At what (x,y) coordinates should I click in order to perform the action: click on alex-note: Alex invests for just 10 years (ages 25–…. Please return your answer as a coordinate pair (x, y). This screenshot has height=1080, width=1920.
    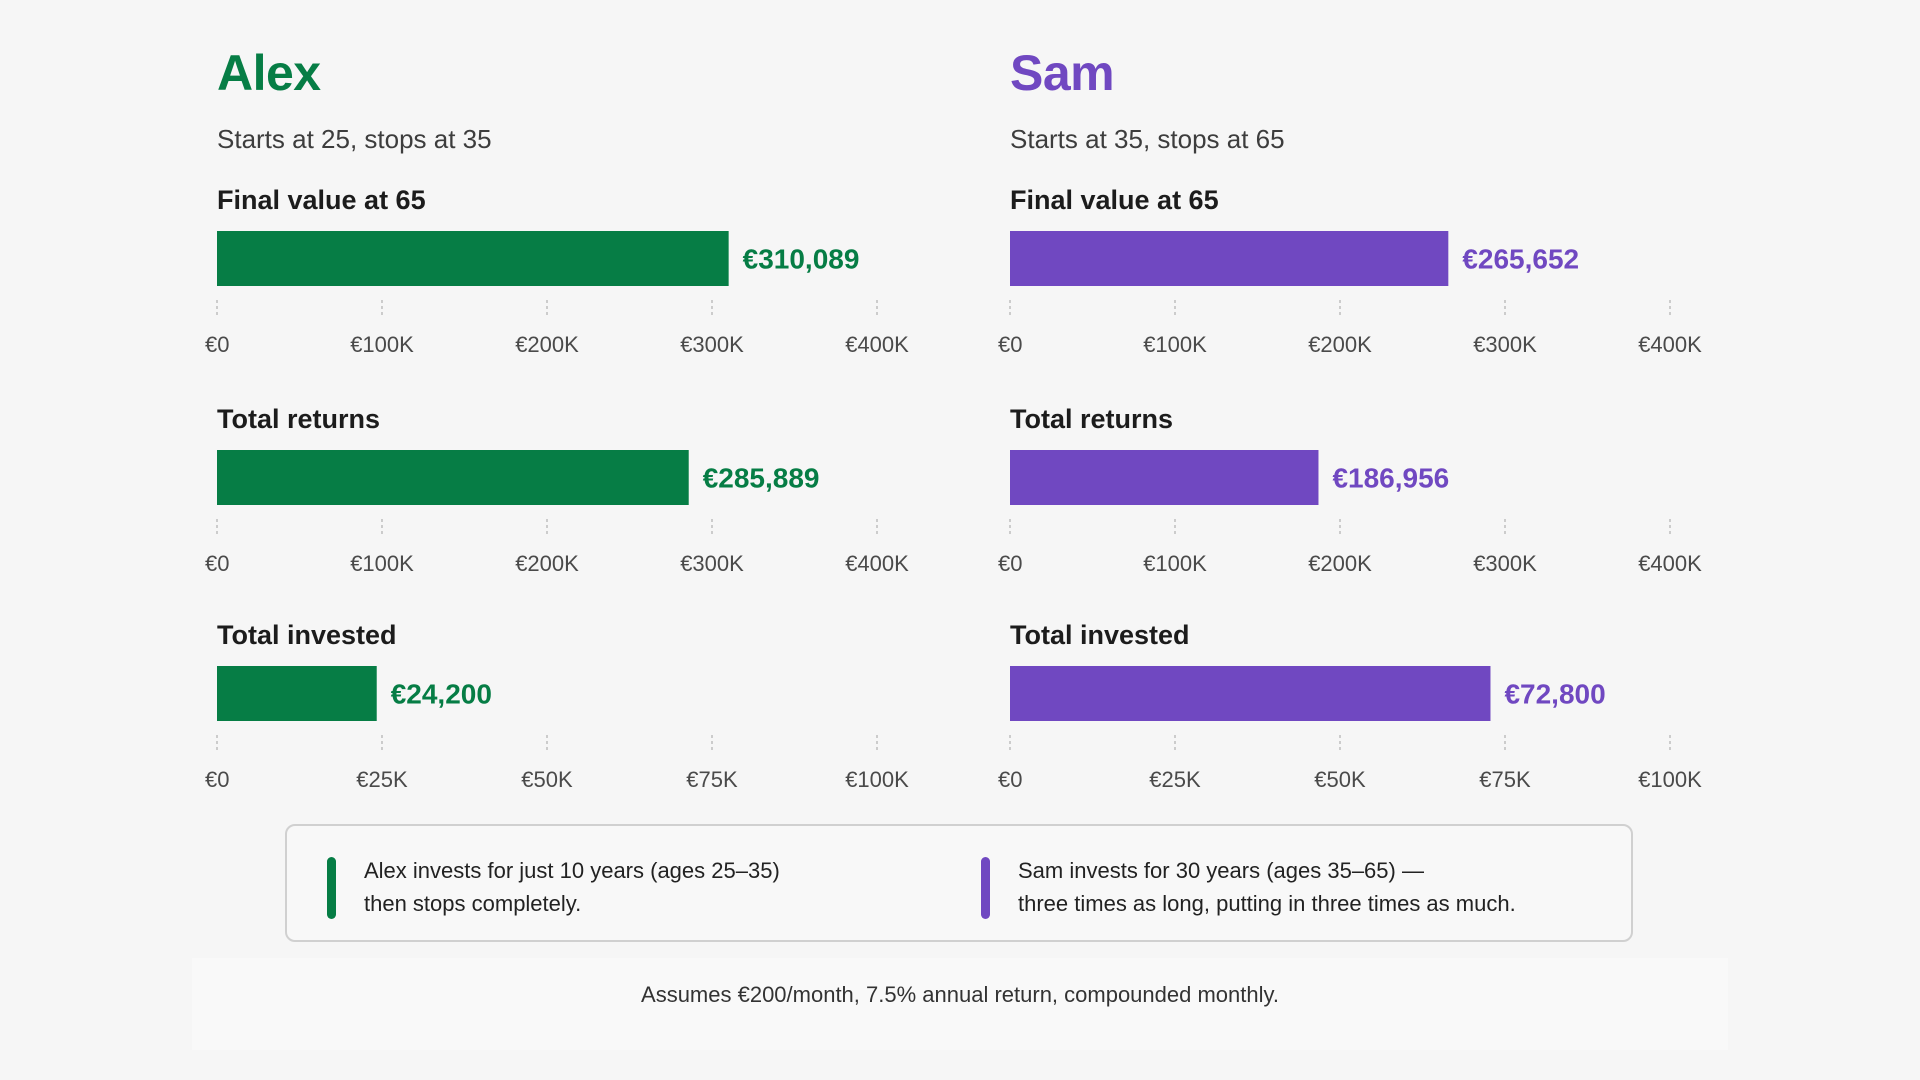
    Looking at the image, I should click on (625, 887).